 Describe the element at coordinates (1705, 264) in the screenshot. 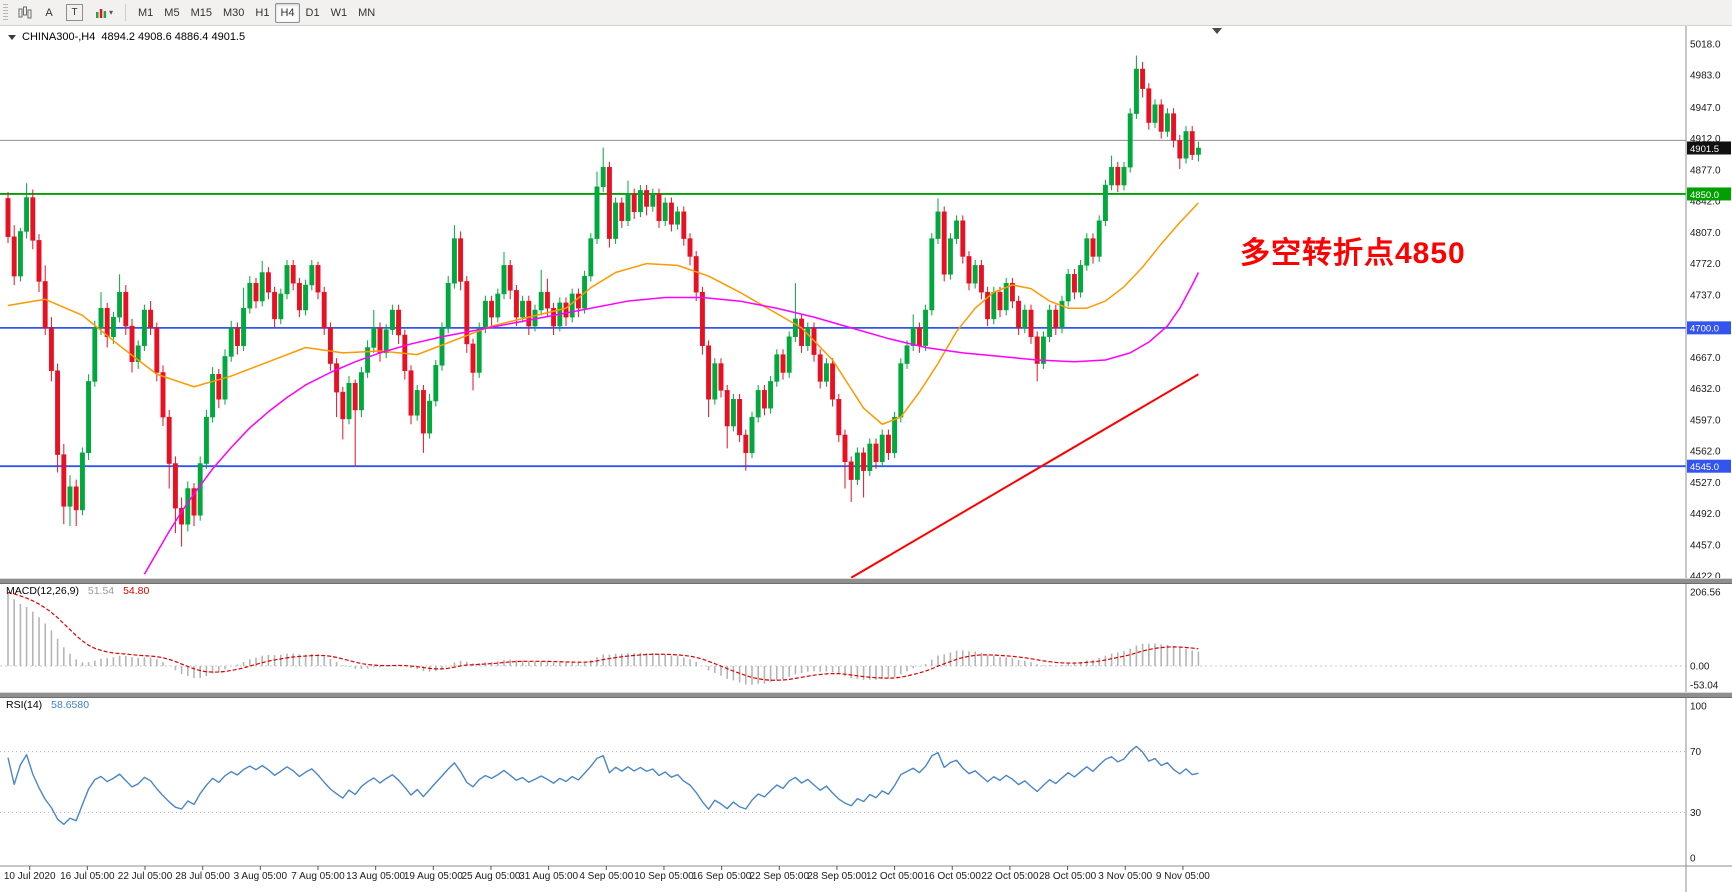

I see `y-axis-tick-label: 4772.0` at that location.